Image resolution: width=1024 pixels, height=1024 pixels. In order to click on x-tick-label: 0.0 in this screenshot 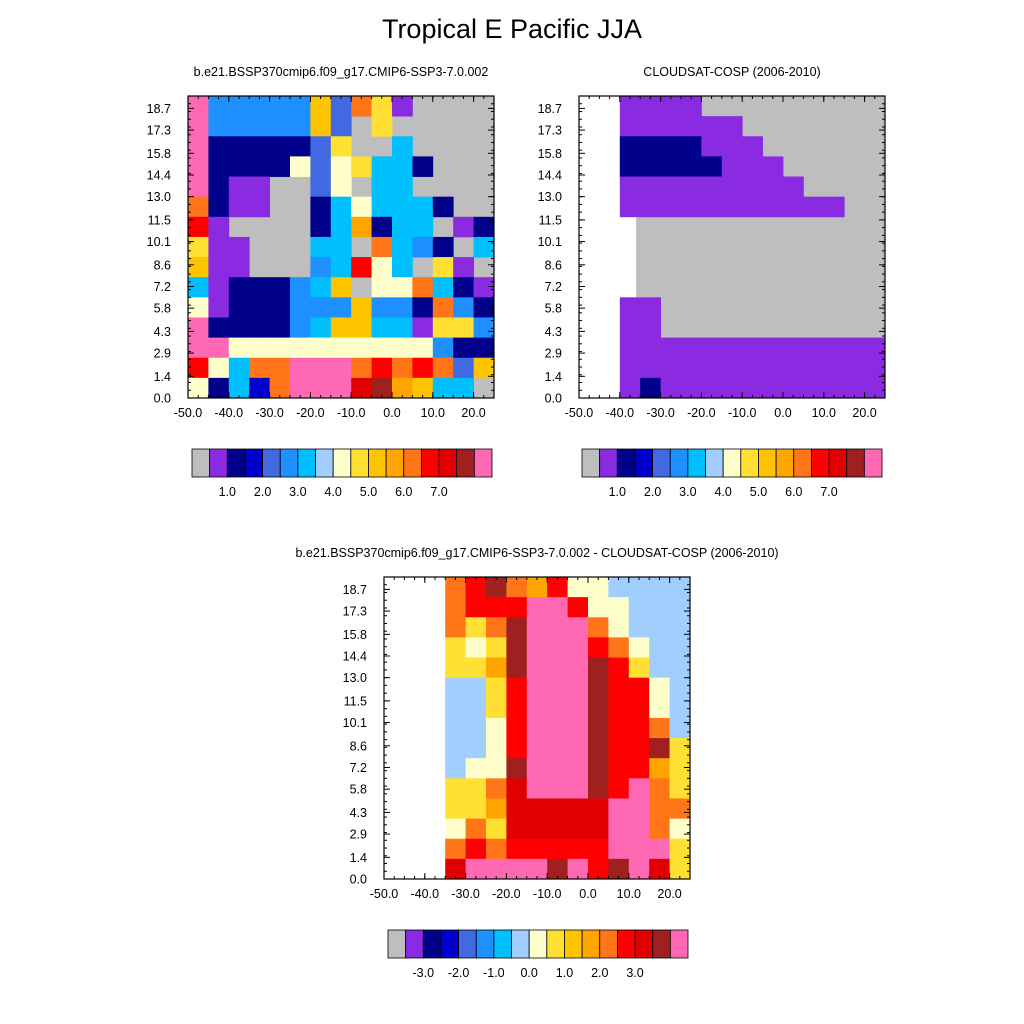, I will do `click(782, 413)`.